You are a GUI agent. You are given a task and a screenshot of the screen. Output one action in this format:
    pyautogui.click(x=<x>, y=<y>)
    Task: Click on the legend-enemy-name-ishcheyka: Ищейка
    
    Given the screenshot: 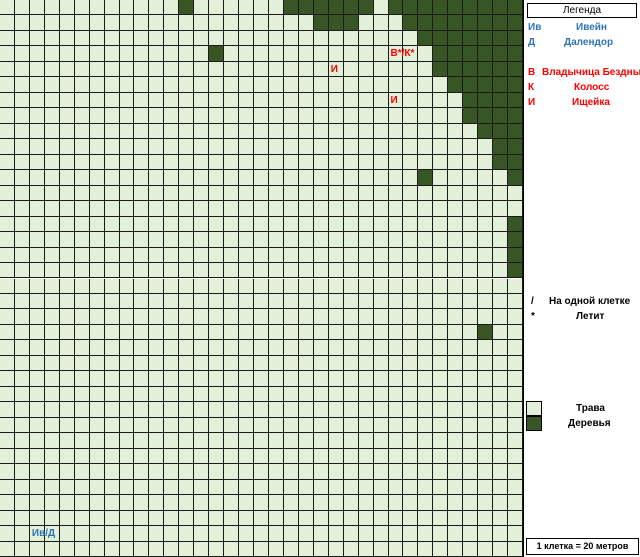 What is the action you would take?
    pyautogui.click(x=591, y=102)
    